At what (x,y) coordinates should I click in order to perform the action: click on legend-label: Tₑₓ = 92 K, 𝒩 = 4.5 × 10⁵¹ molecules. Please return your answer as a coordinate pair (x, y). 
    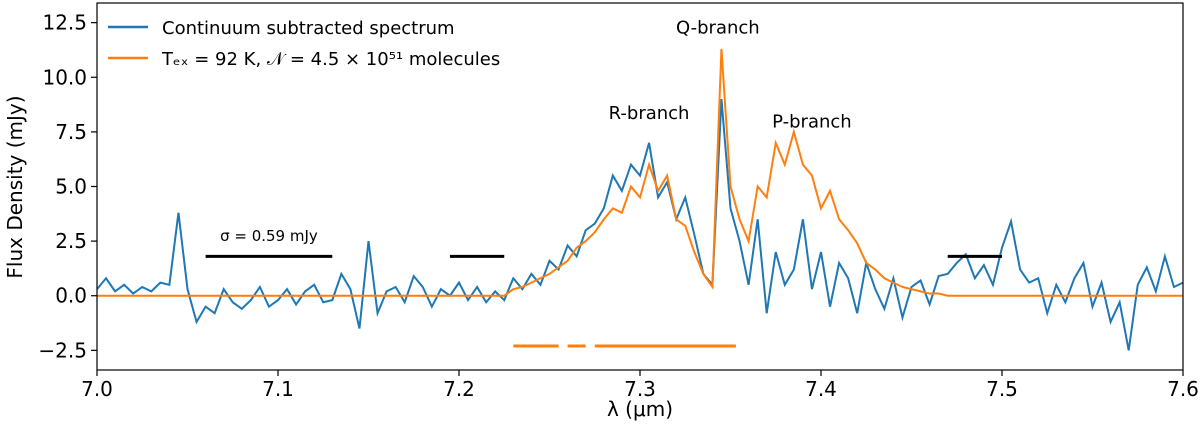
    Looking at the image, I should click on (330, 59).